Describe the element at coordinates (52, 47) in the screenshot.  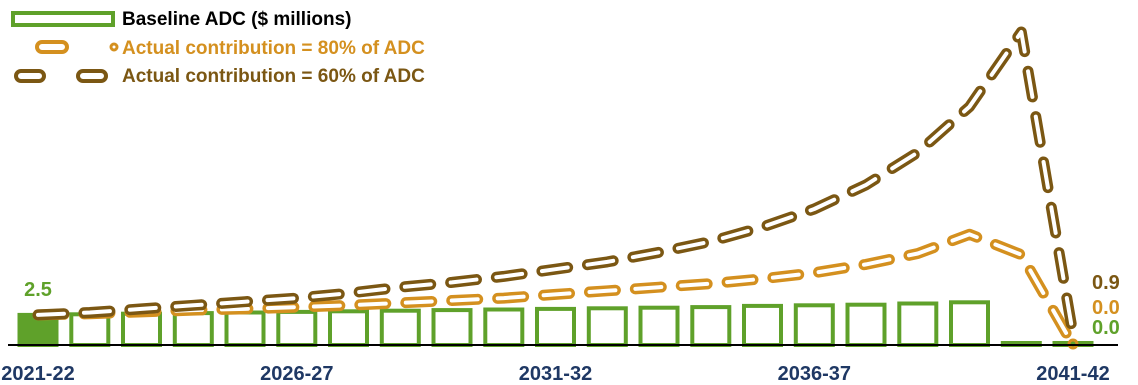
I see `legend-swatch-80pct` at that location.